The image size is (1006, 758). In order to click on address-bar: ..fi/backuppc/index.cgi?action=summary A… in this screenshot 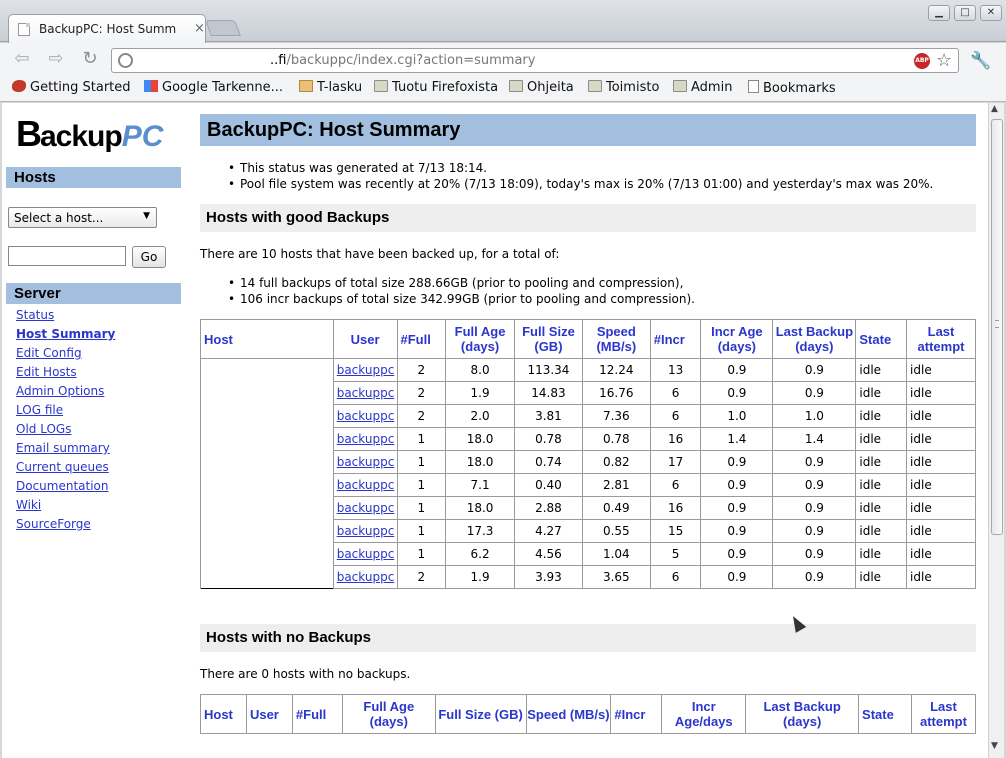, I will do `click(535, 60)`.